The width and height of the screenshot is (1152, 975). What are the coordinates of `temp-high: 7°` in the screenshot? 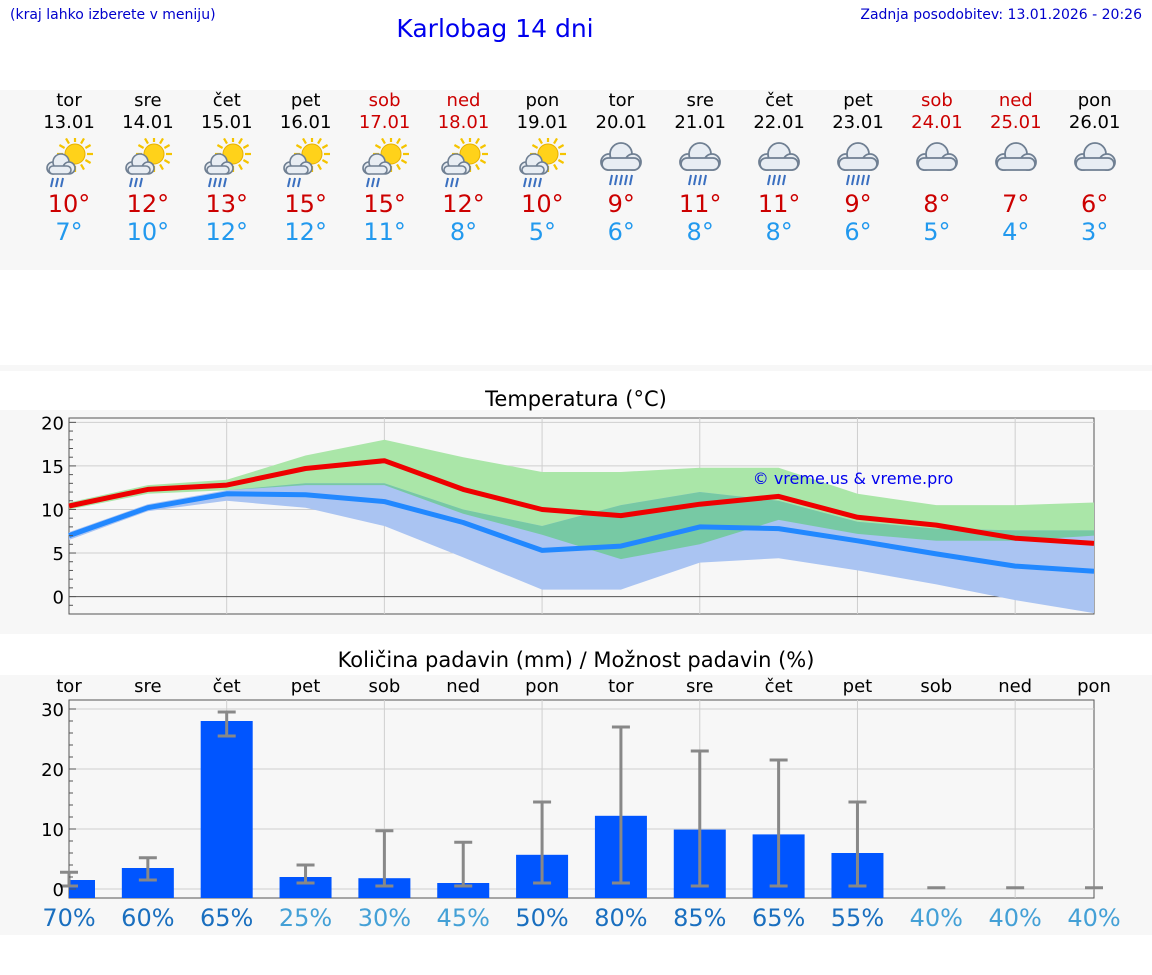 It's located at (1016, 204).